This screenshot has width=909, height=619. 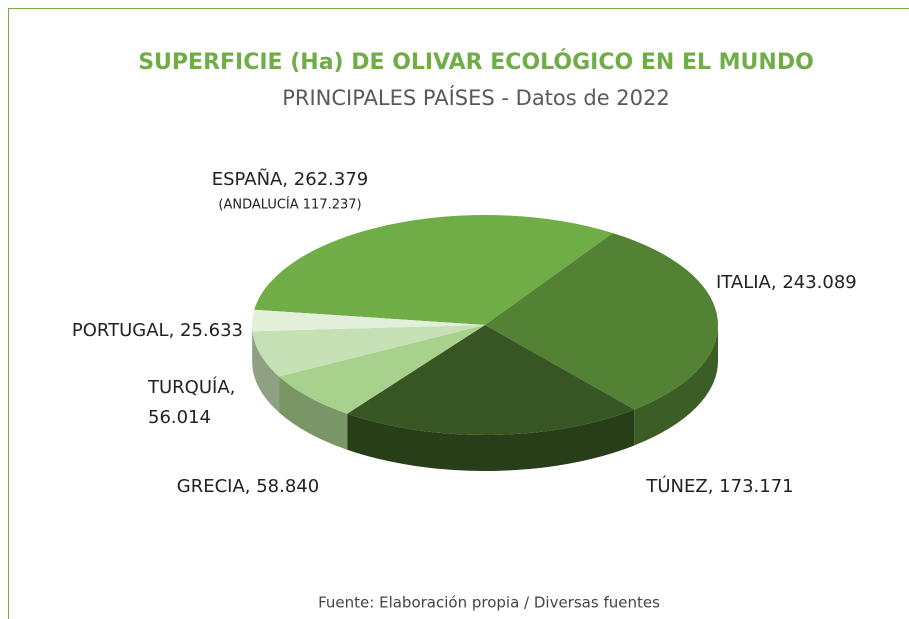 What do you see at coordinates (719, 486) in the screenshot?
I see `data-label: TÚNEZ, 173.171` at bounding box center [719, 486].